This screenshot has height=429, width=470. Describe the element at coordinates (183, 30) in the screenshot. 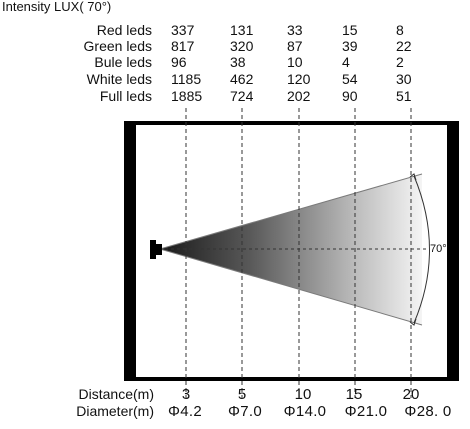

I see `table-cell: 337` at that location.